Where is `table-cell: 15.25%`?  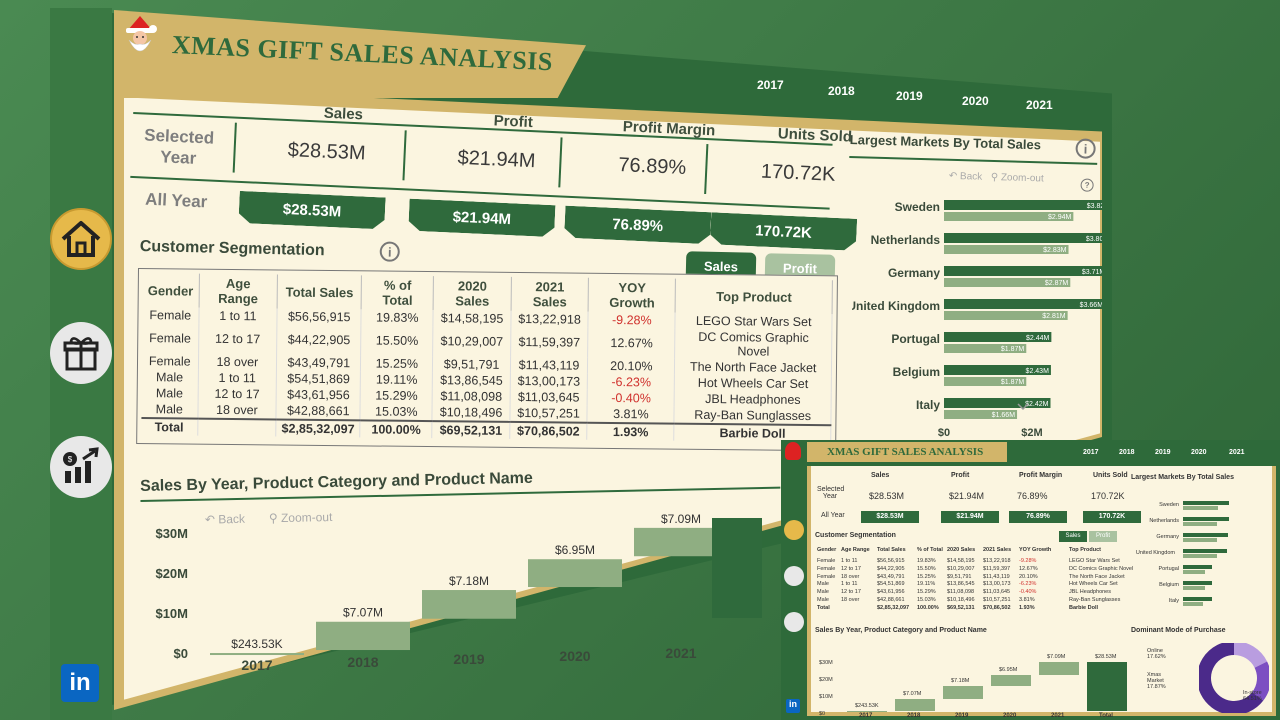 table-cell: 15.25% is located at coordinates (396, 364).